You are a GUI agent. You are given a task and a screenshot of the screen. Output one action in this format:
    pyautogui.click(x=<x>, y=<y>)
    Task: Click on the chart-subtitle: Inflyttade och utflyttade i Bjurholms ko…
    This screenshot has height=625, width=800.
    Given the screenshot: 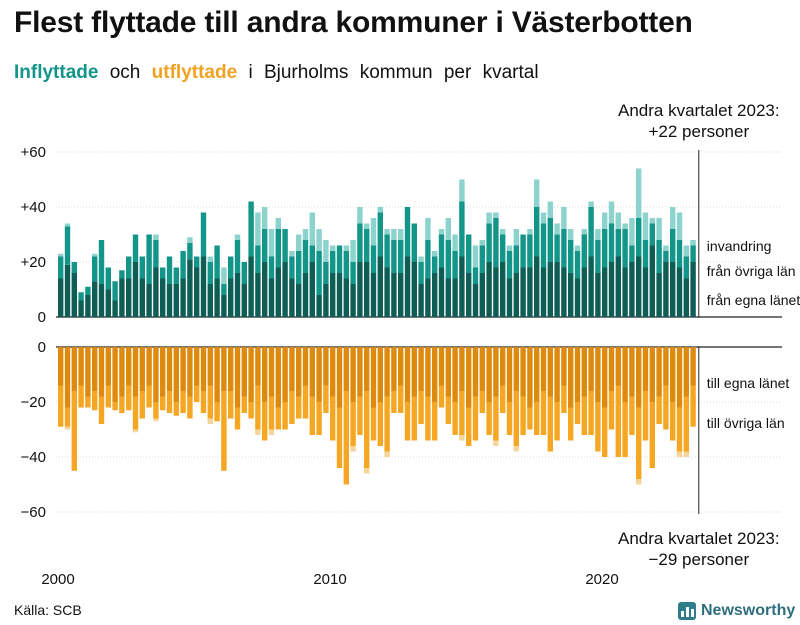 What is the action you would take?
    pyautogui.click(x=279, y=73)
    